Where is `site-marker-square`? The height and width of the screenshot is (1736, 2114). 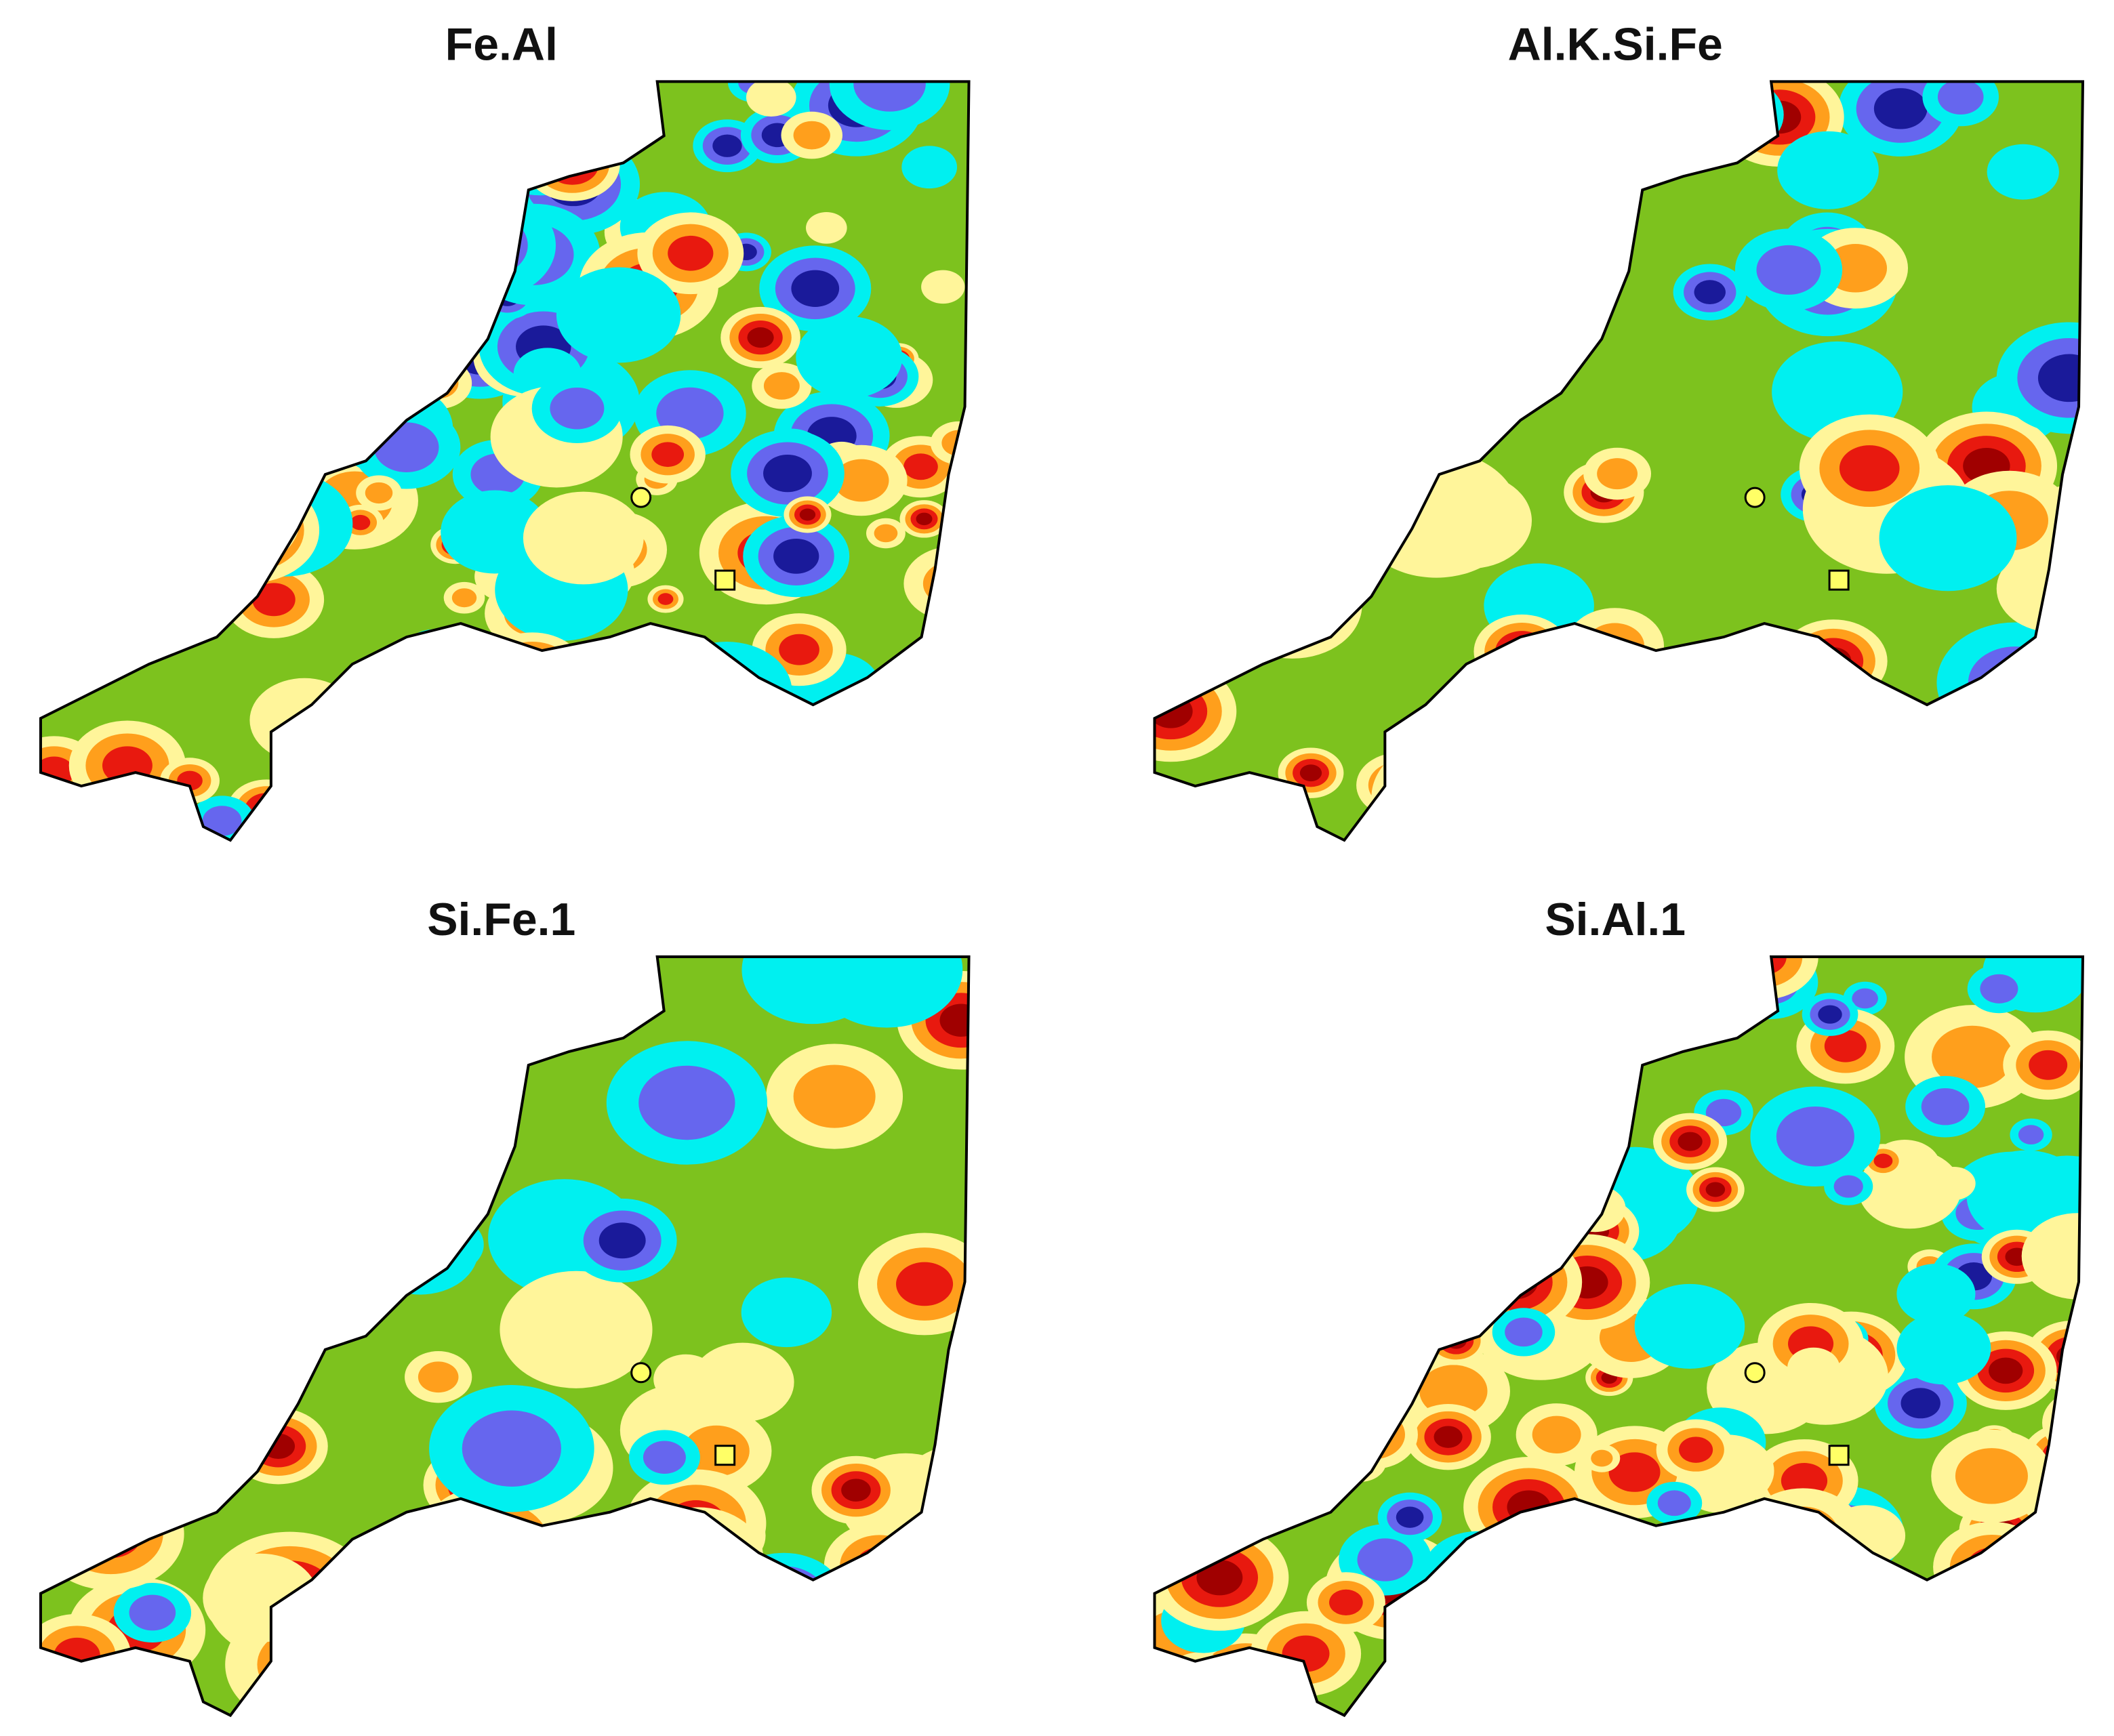
site-marker-square is located at coordinates (1839, 580).